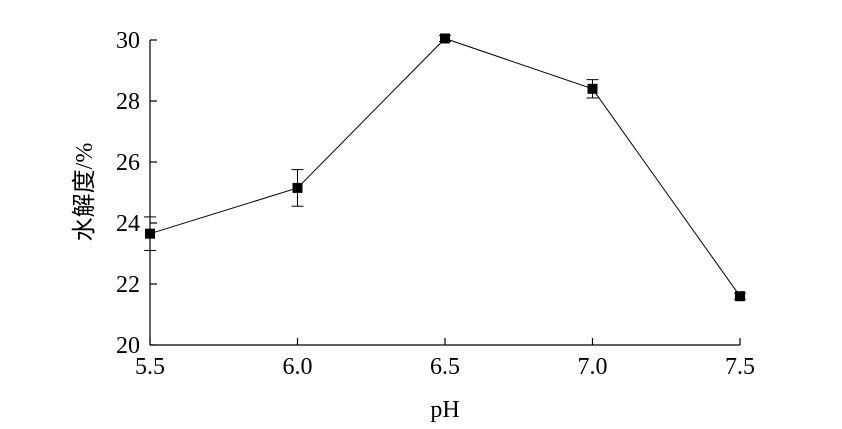  What do you see at coordinates (128, 285) in the screenshot?
I see `y-tick-label: 22` at bounding box center [128, 285].